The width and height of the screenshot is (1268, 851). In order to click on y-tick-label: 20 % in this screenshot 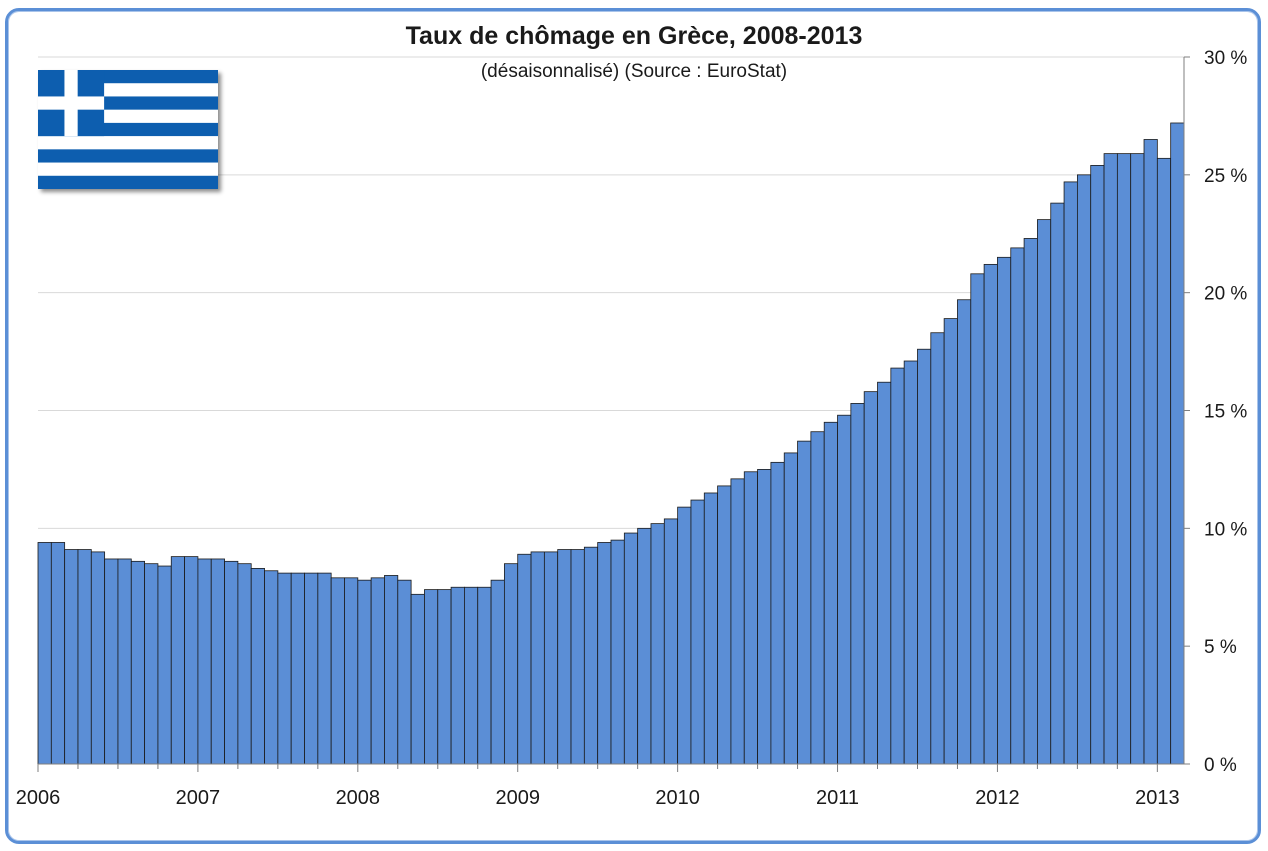, I will do `click(1225, 294)`.